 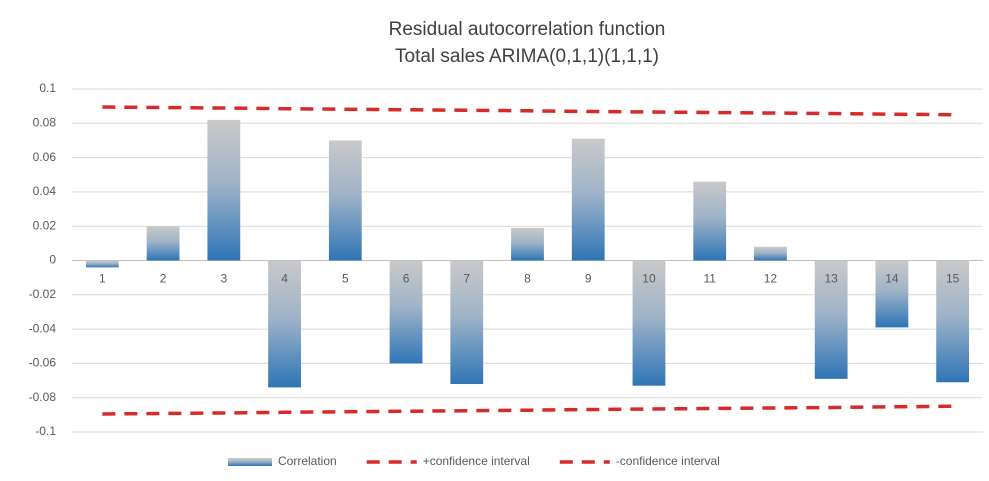 What do you see at coordinates (588, 279) in the screenshot?
I see `x-tick-label: 9` at bounding box center [588, 279].